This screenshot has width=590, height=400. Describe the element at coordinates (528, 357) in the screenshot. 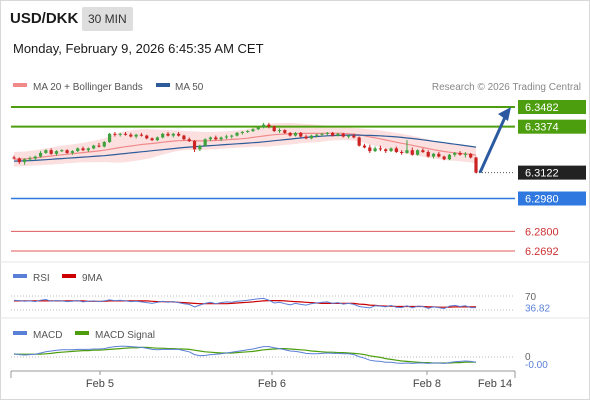

I see `macd-zero-label: 0` at that location.